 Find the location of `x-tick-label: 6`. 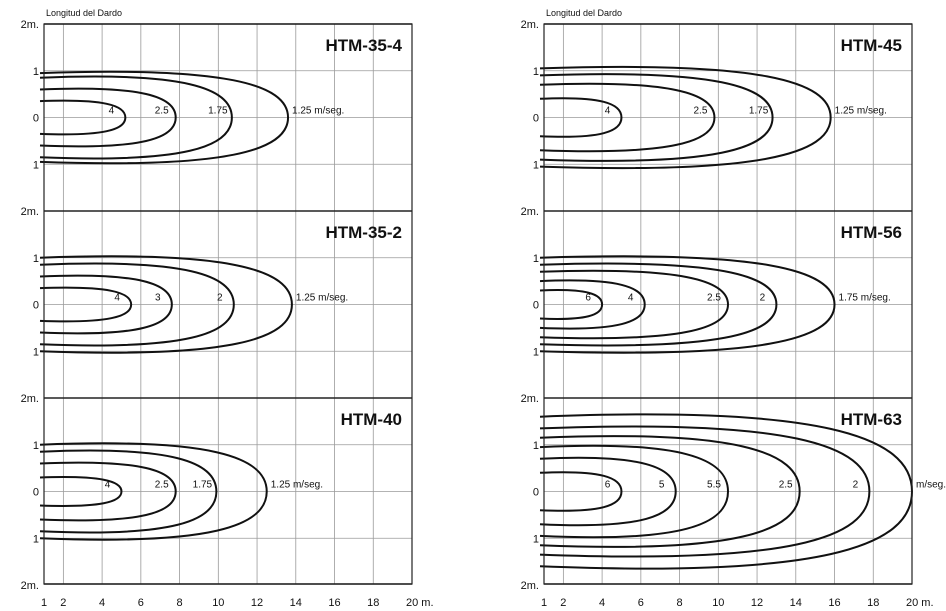

x-tick-label: 6 is located at coordinates (641, 603).